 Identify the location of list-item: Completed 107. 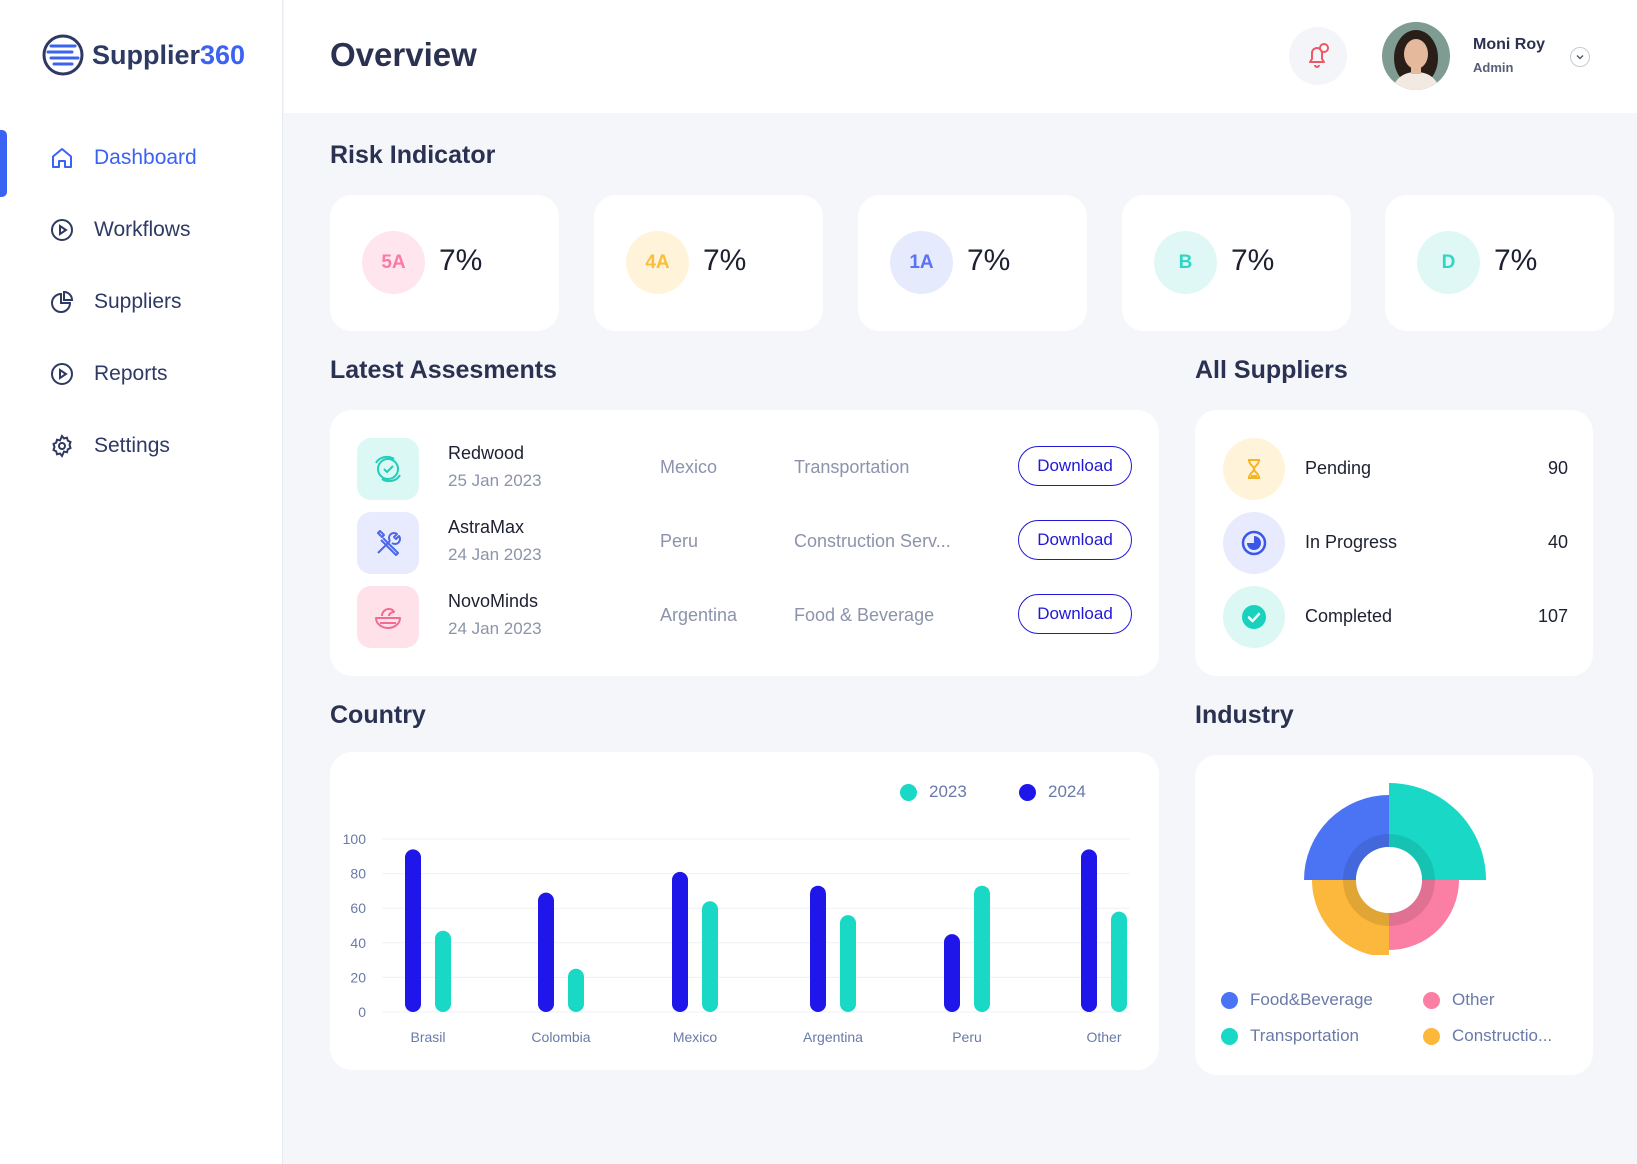
(1395, 618).